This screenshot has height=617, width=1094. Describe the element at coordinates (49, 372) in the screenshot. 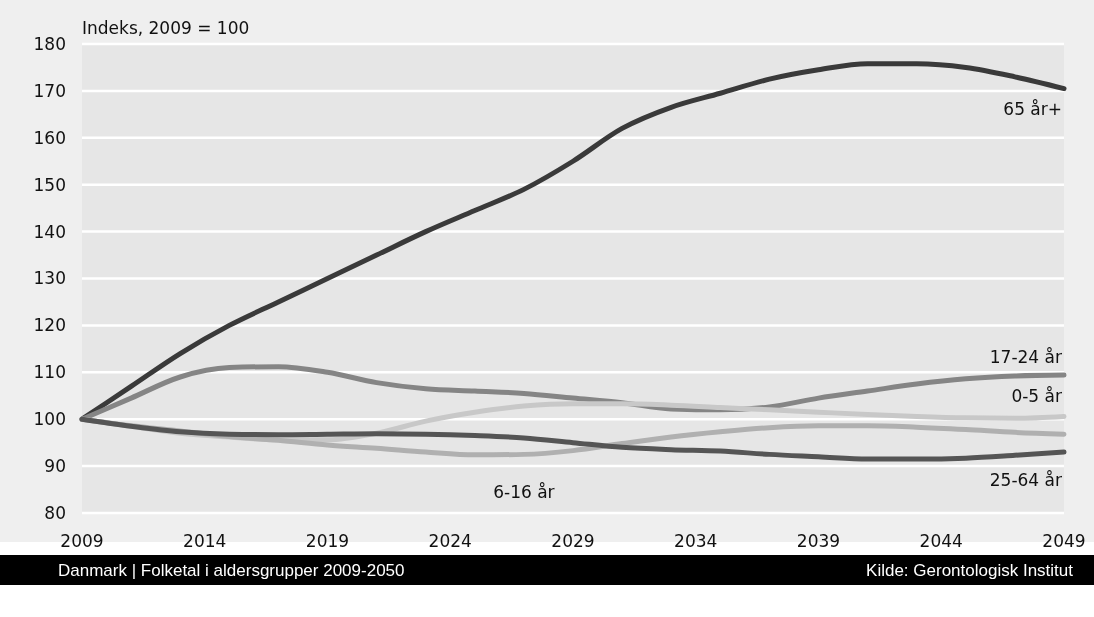

I see `y-tick-label: 110` at that location.